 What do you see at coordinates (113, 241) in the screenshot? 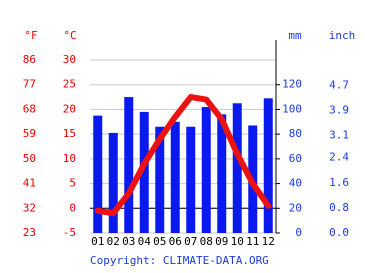
I see `x-tick-label: 02` at bounding box center [113, 241].